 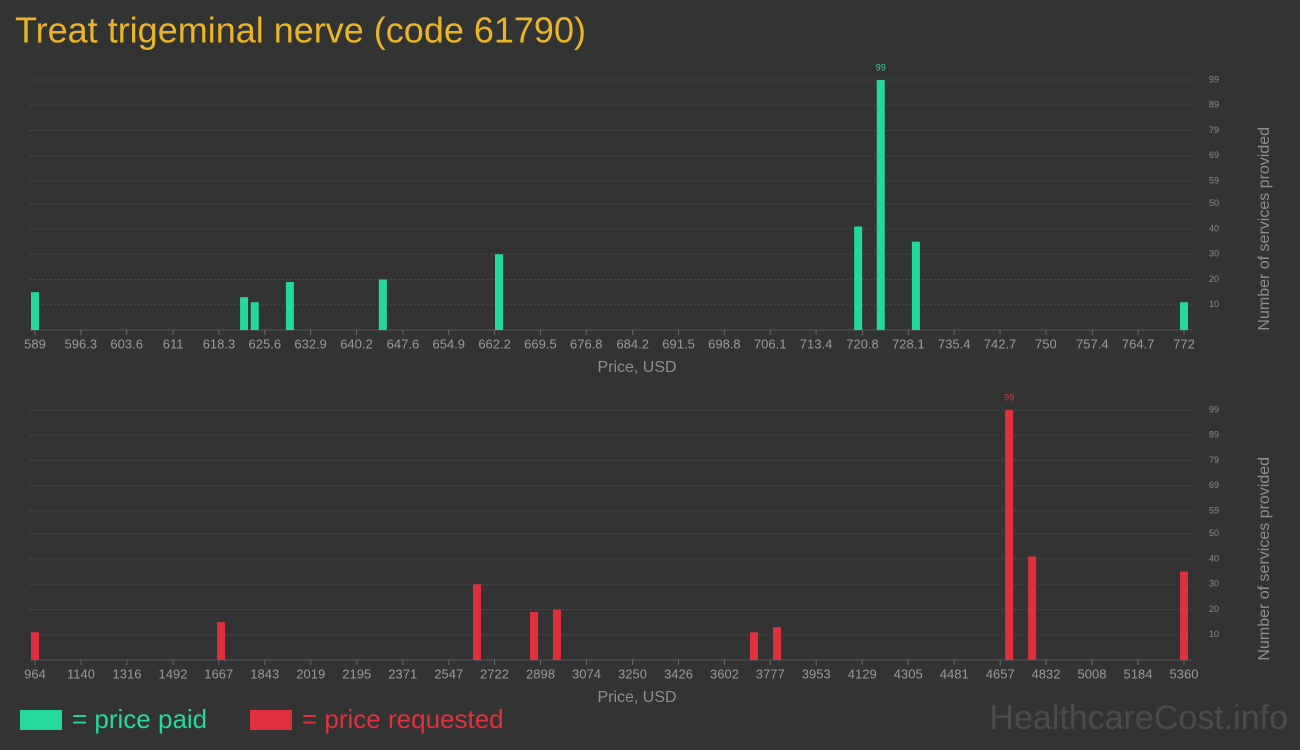 What do you see at coordinates (219, 343) in the screenshot?
I see `x-tick-label: 618.3` at bounding box center [219, 343].